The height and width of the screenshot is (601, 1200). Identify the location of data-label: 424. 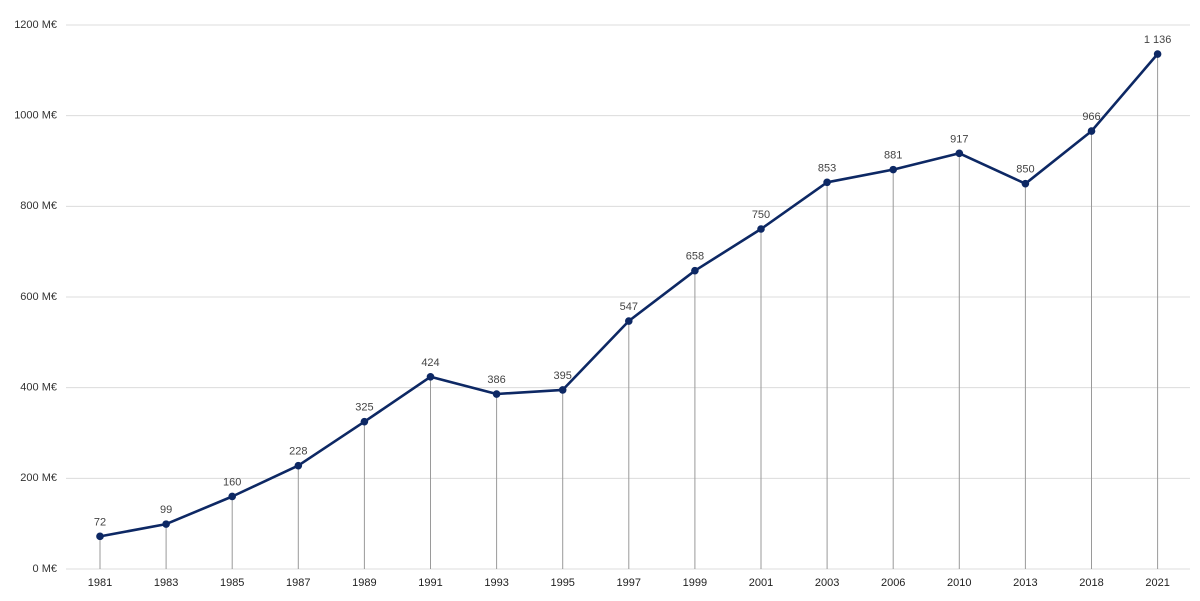
(430, 363).